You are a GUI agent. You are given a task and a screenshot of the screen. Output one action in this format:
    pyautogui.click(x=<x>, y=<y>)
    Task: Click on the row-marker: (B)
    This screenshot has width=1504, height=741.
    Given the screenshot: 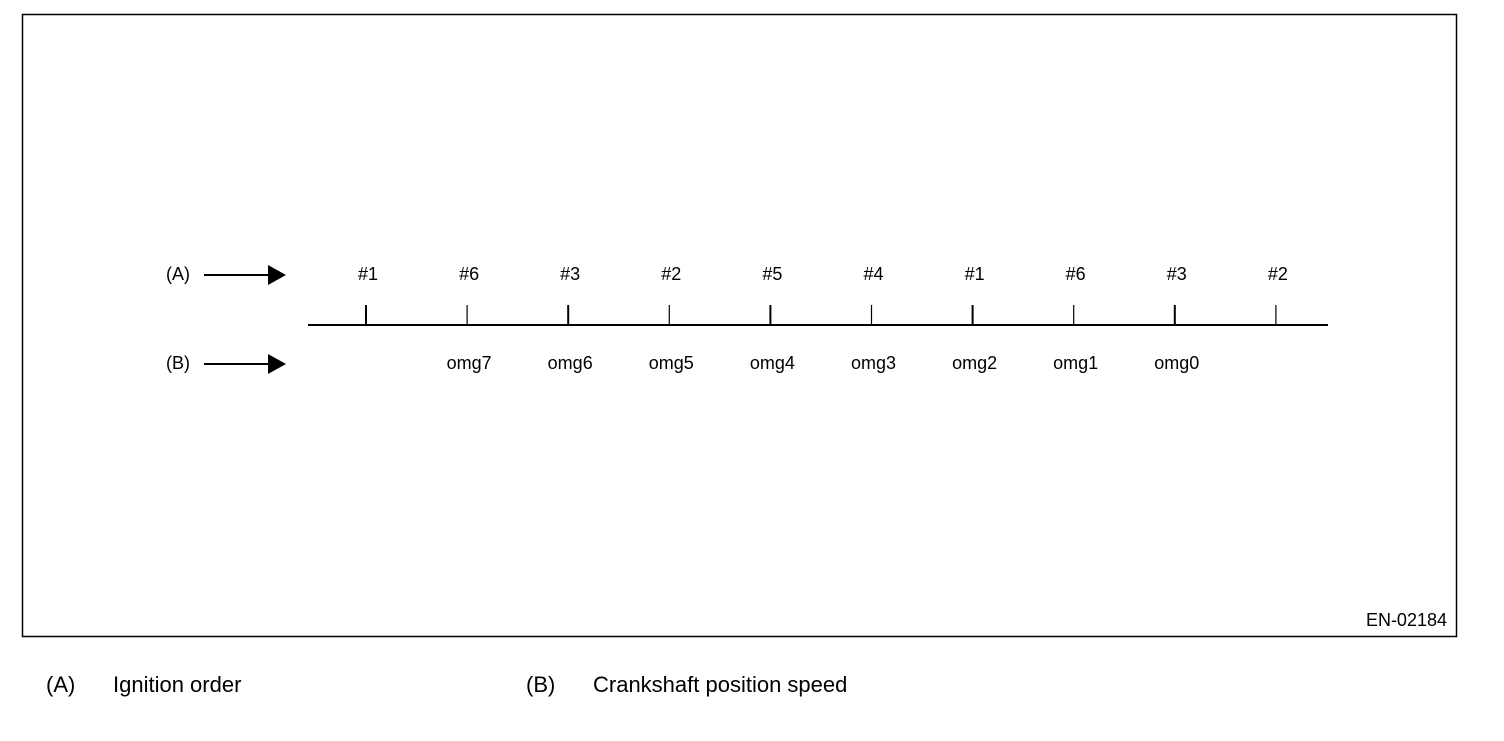 What is the action you would take?
    pyautogui.click(x=178, y=363)
    